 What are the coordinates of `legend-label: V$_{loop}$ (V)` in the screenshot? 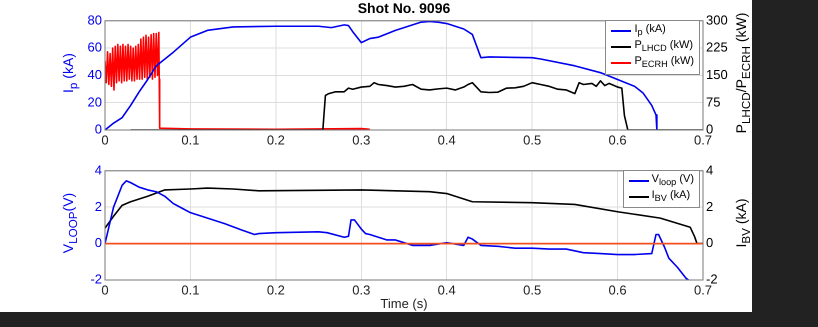 It's located at (673, 181).